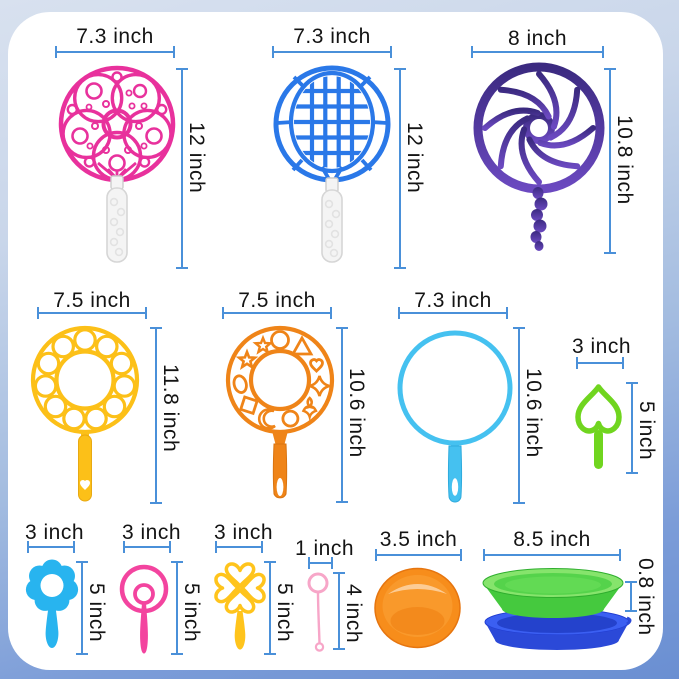  Describe the element at coordinates (156, 415) in the screenshot. I see `height-measure-line-yellow-ring-wand` at that location.